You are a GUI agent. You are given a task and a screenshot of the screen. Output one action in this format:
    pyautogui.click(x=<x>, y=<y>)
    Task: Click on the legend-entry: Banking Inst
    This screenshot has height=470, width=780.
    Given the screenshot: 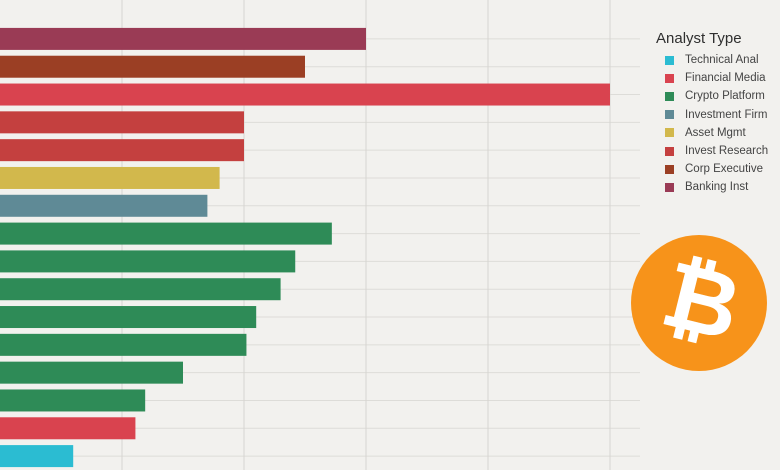 What is the action you would take?
    pyautogui.click(x=712, y=187)
    